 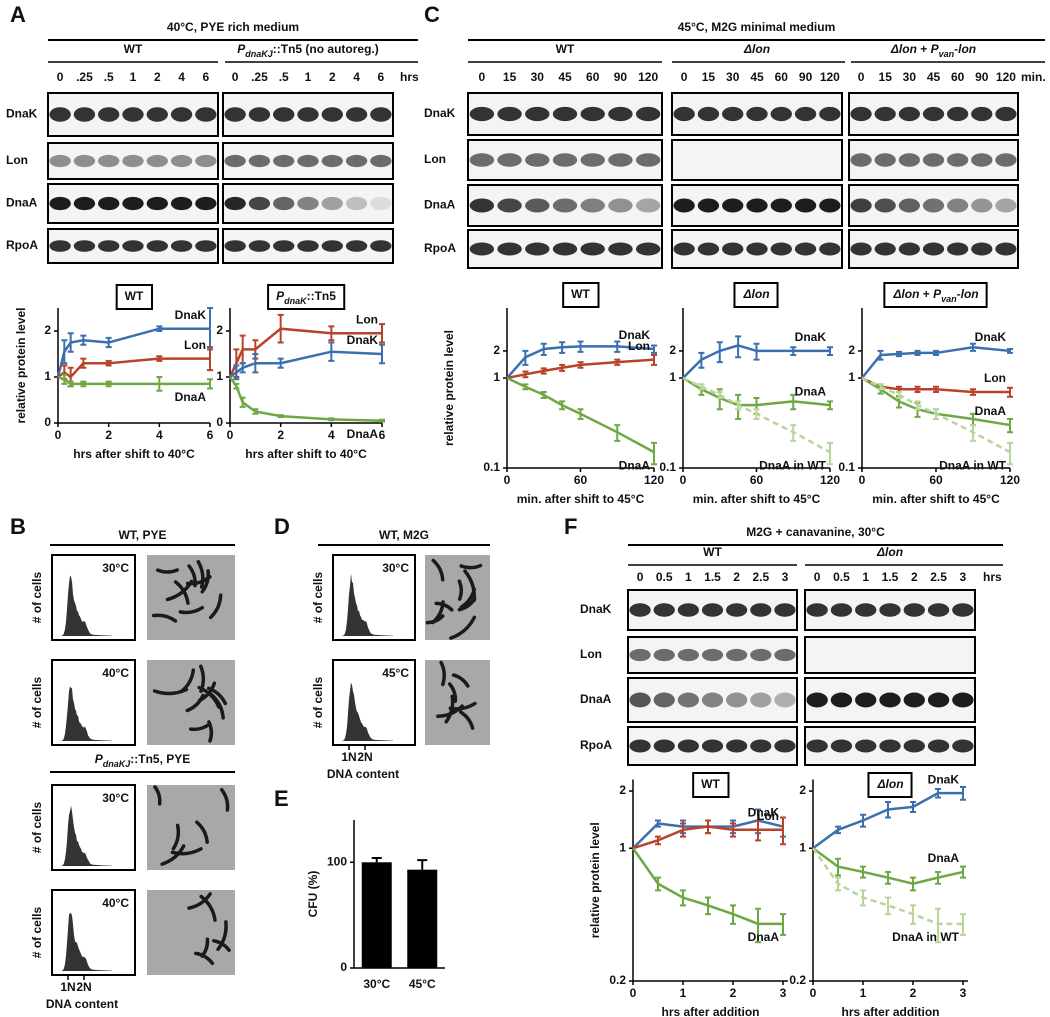 I want to click on time-label: 45, so click(x=934, y=77).